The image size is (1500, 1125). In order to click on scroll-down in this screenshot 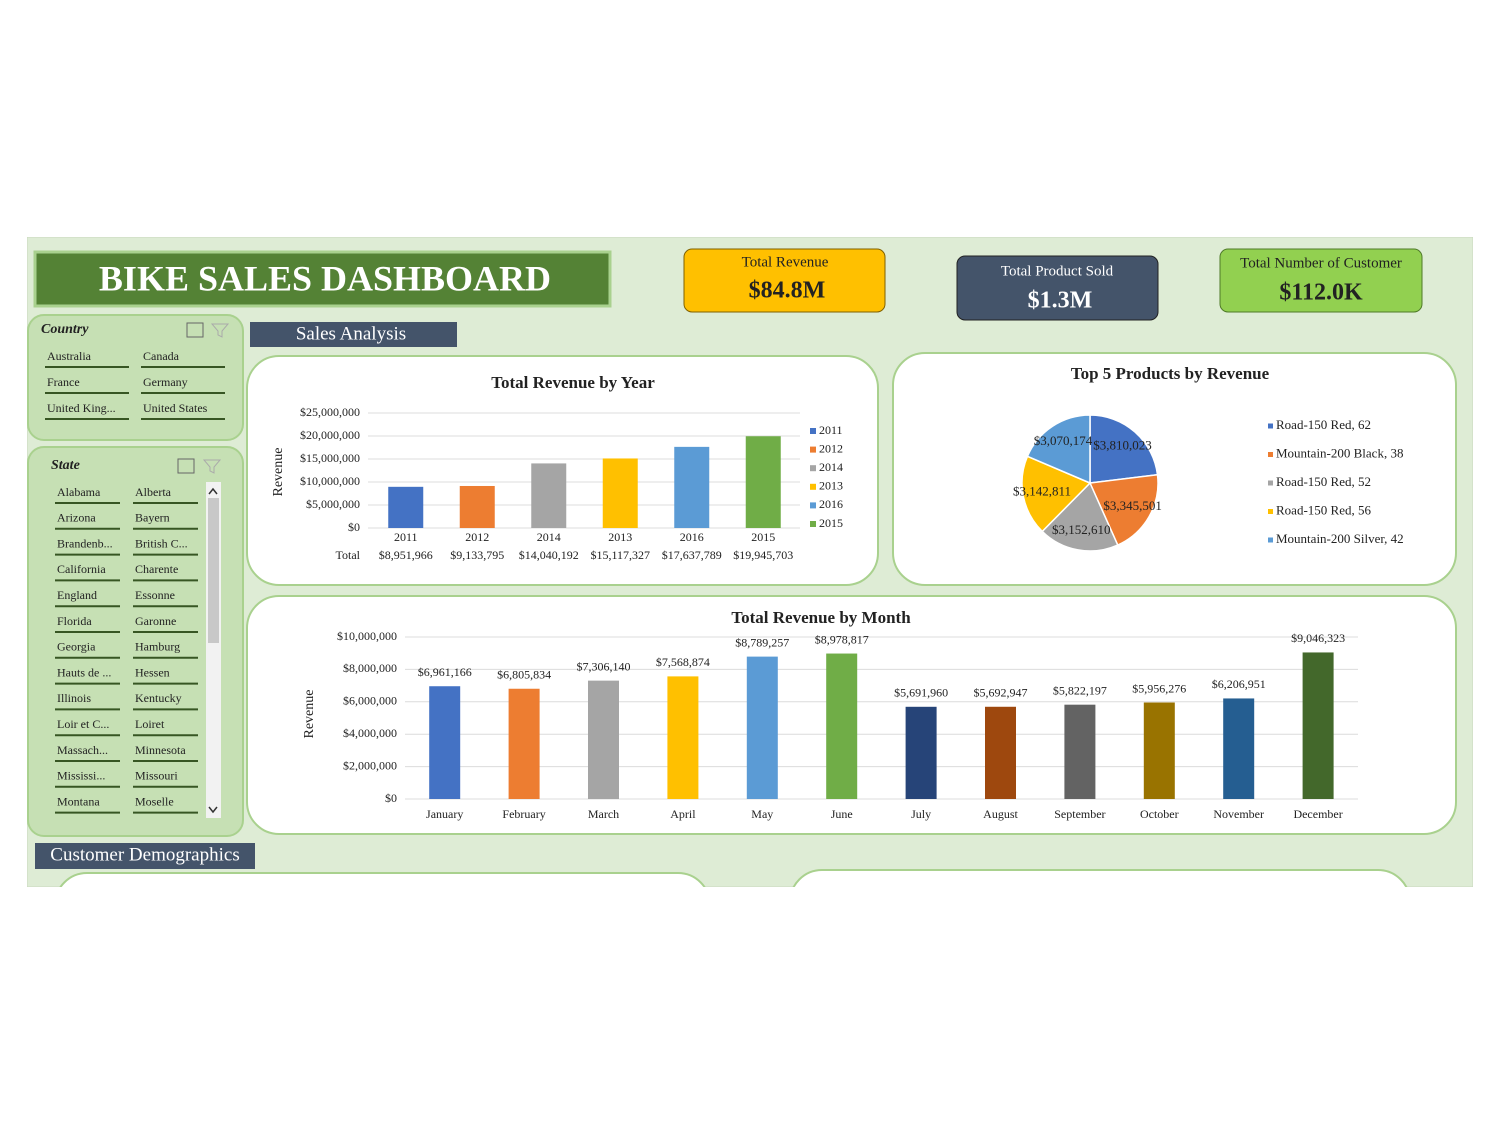, I will do `click(213, 810)`.